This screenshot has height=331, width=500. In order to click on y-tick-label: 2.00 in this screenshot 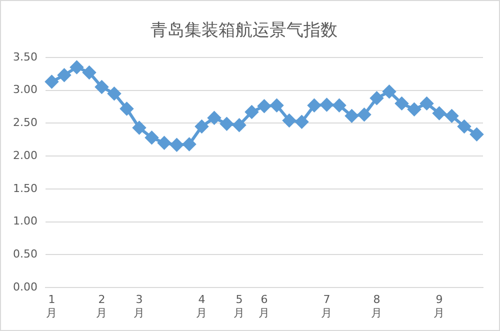, I will do `click(25, 155)`.